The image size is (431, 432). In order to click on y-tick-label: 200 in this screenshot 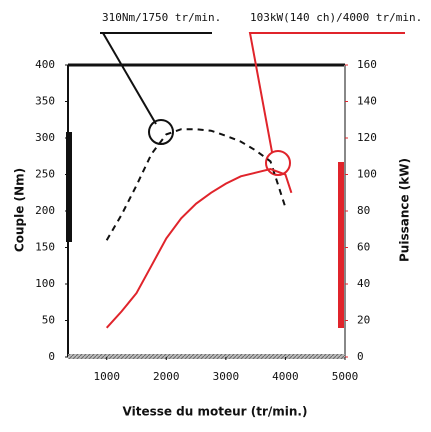, I will do `click(45, 210)`.